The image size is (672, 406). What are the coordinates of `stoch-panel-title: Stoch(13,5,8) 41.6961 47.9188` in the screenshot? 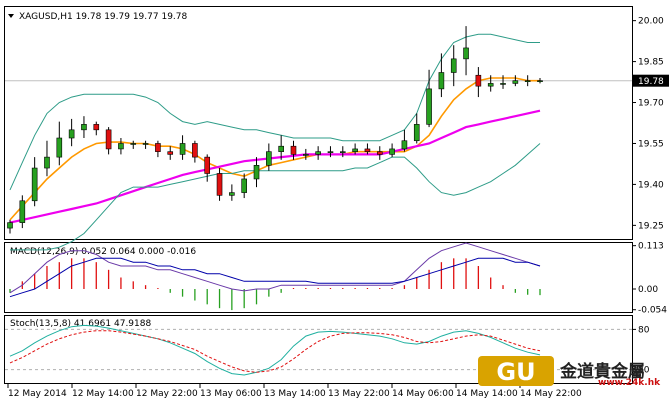 It's located at (80, 324).